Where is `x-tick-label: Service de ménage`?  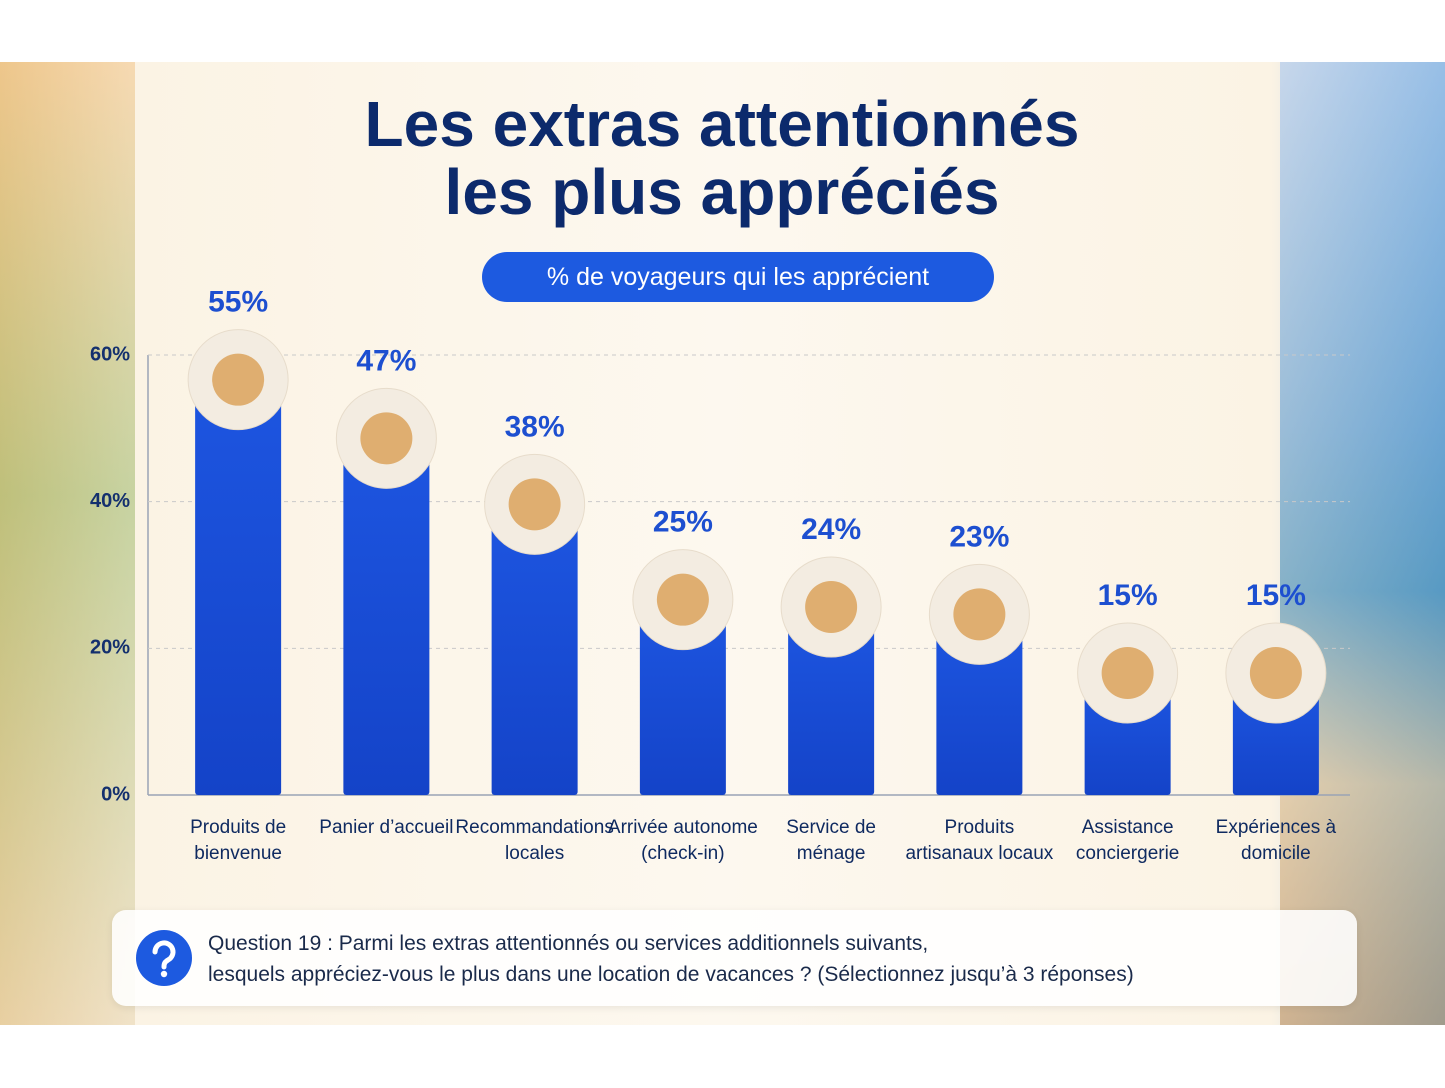 x-tick-label: Service de ménage is located at coordinates (831, 840).